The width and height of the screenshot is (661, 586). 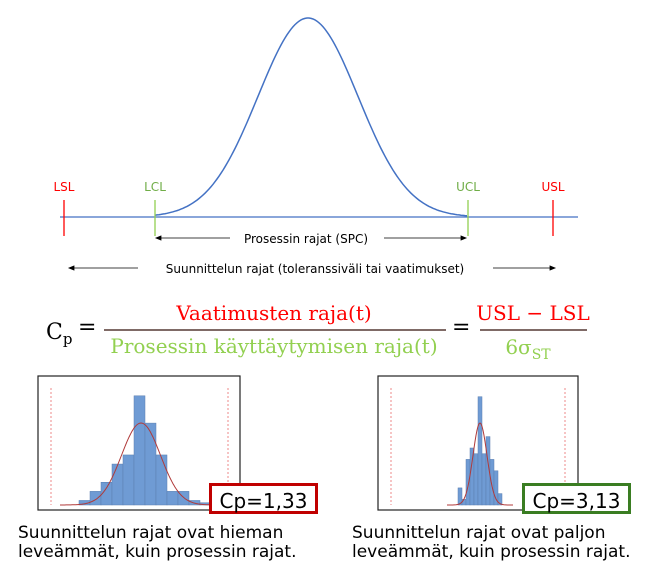 What do you see at coordinates (59, 334) in the screenshot?
I see `formula-lhs: Cp` at bounding box center [59, 334].